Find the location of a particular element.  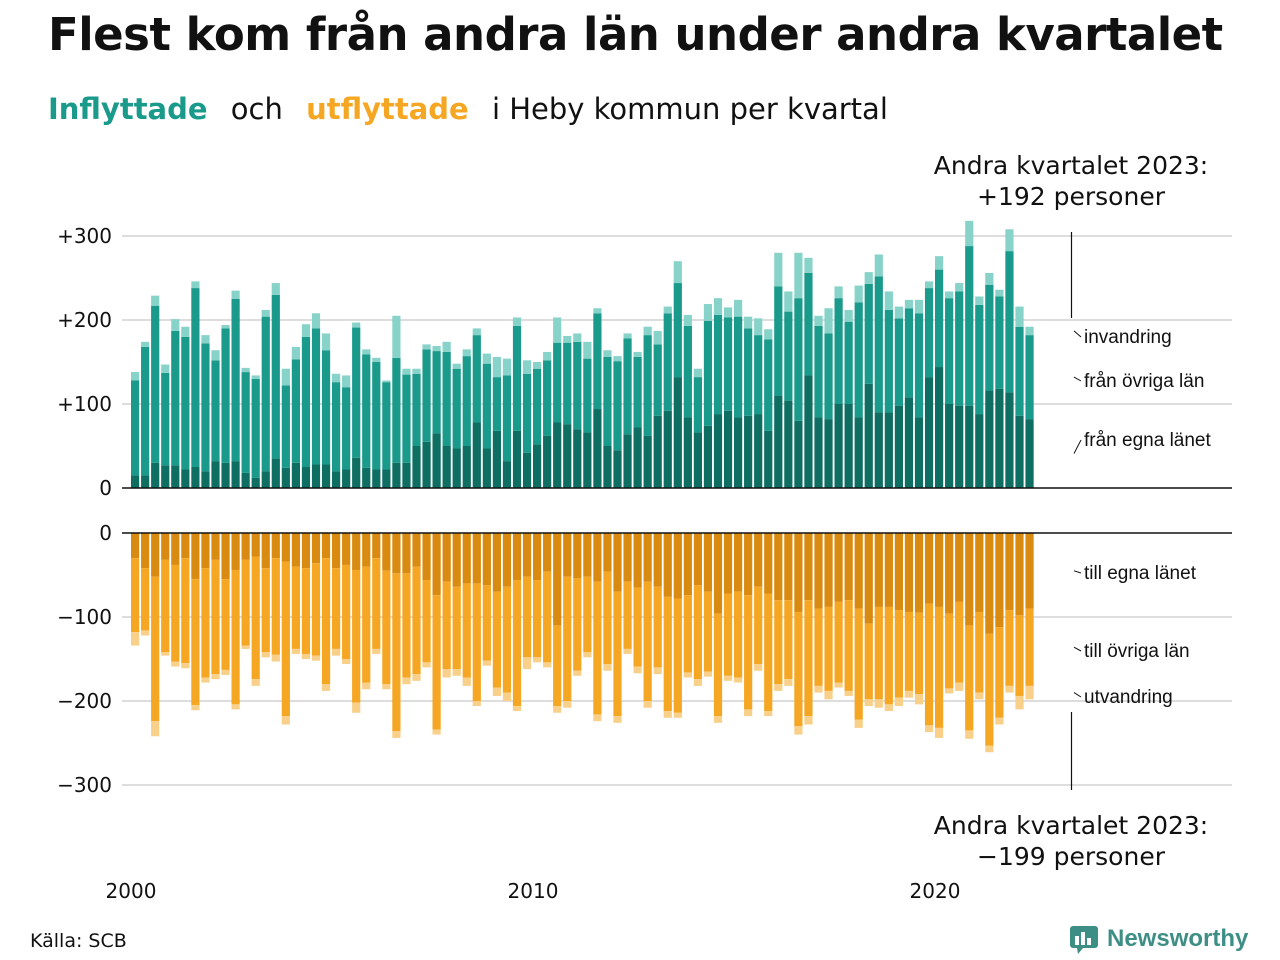

callout-outflow-line1: Andra kvartalet 2023: is located at coordinates (1071, 825).